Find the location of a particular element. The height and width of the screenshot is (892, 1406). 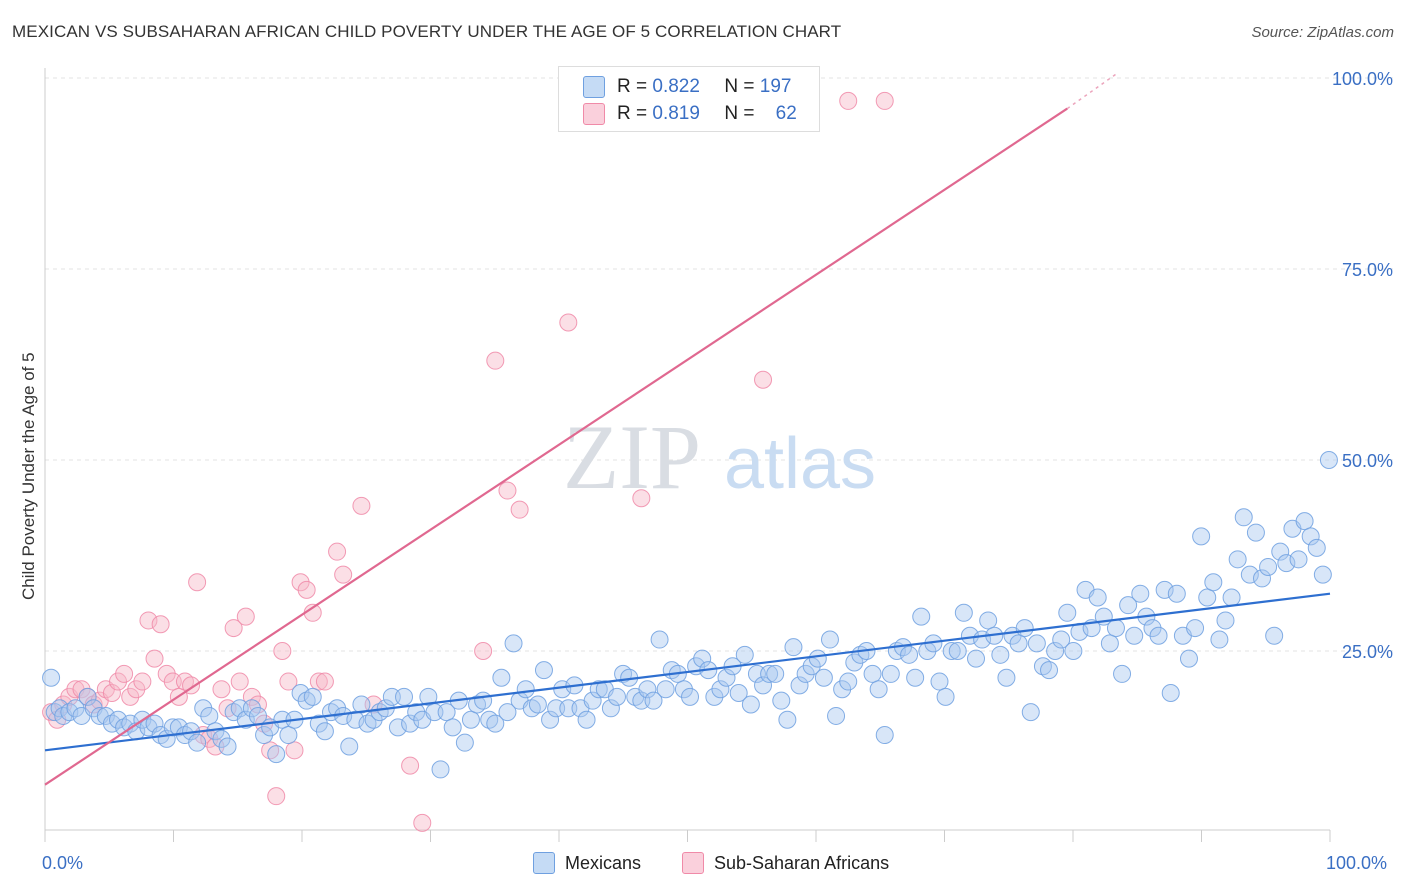

series-swatch-mexicans is located at coordinates (544, 863).